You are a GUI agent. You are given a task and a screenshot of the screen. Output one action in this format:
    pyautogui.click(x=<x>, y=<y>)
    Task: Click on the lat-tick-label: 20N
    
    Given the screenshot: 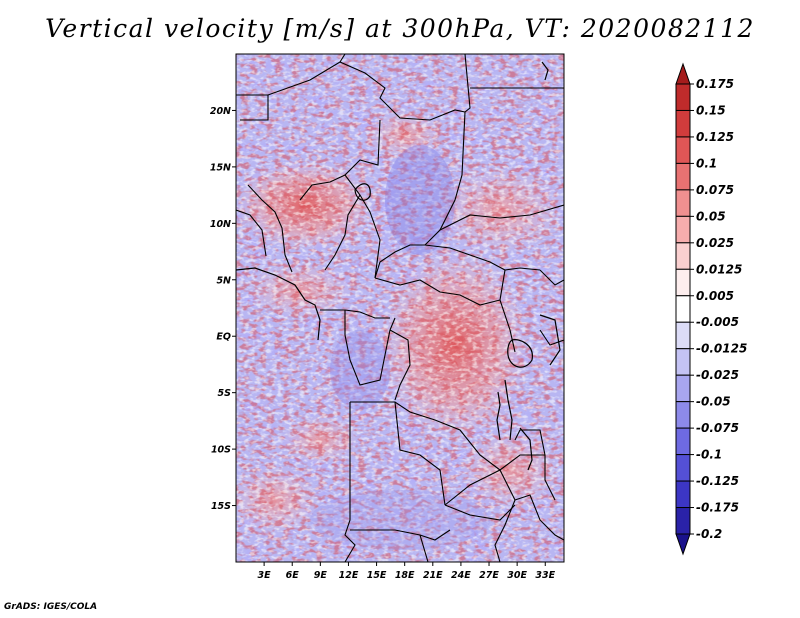 What is the action you would take?
    pyautogui.click(x=220, y=111)
    